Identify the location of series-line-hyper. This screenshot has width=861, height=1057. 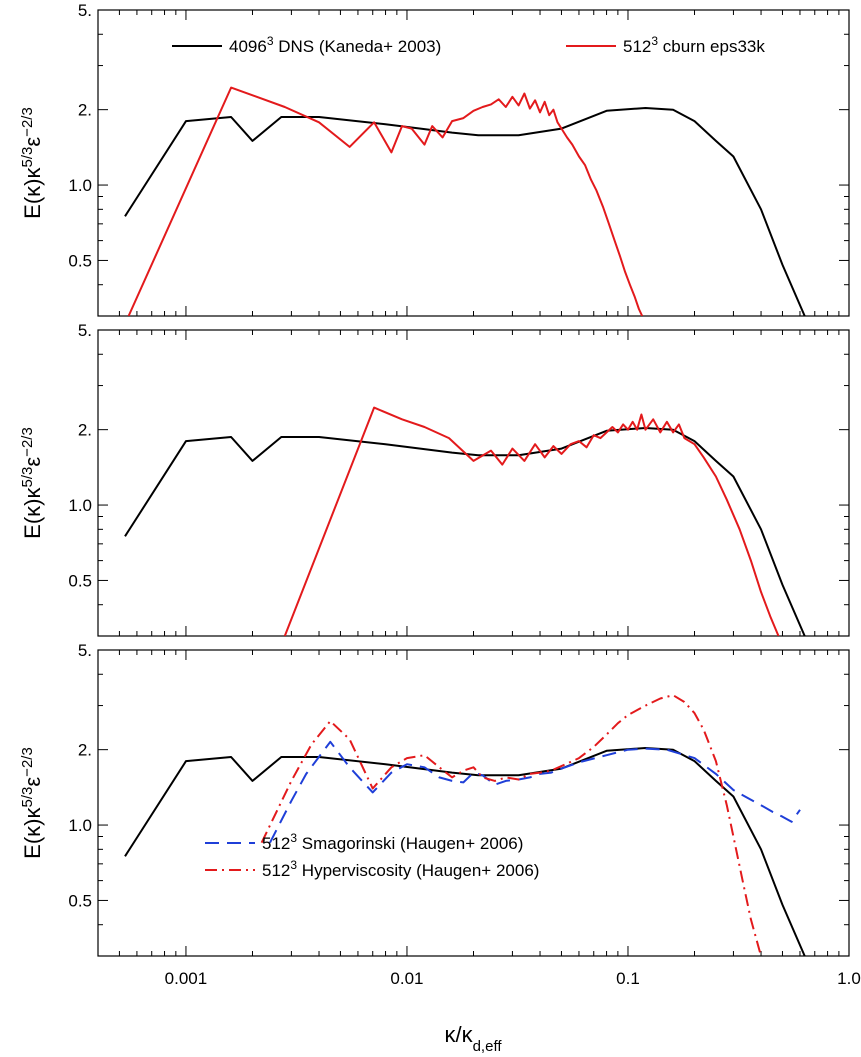
(511, 825).